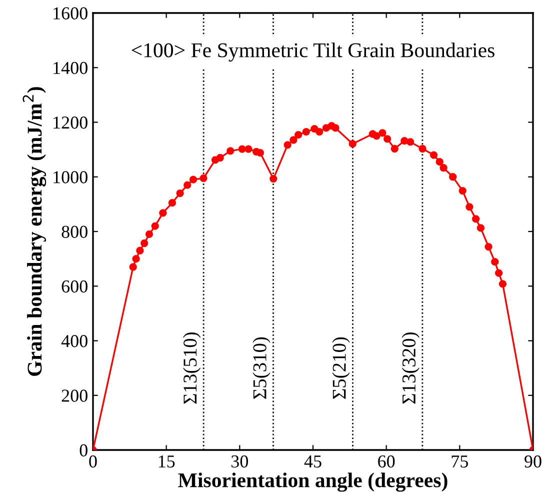 Image resolution: width=543 pixels, height=497 pixels. What do you see at coordinates (84, 450) in the screenshot?
I see `y-tick-label: 0` at bounding box center [84, 450].